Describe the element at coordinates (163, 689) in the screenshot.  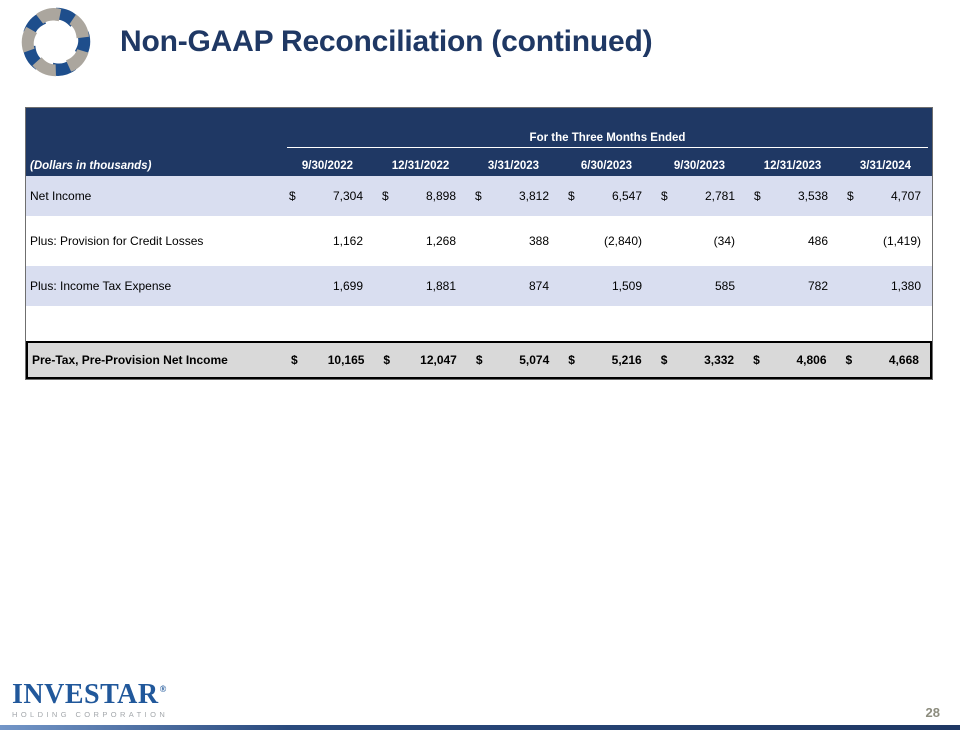
I see `registered-trademark-icon: ®` at that location.